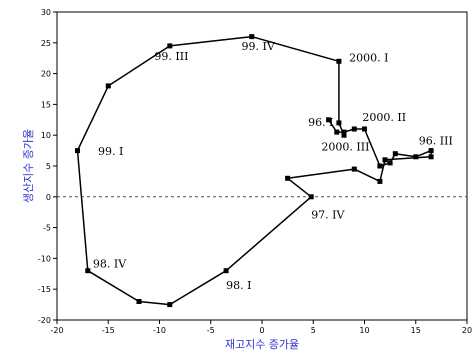 Image resolution: width=474 pixels, height=358 pixels. I want to click on point-annotation: 2000. II, so click(384, 117).